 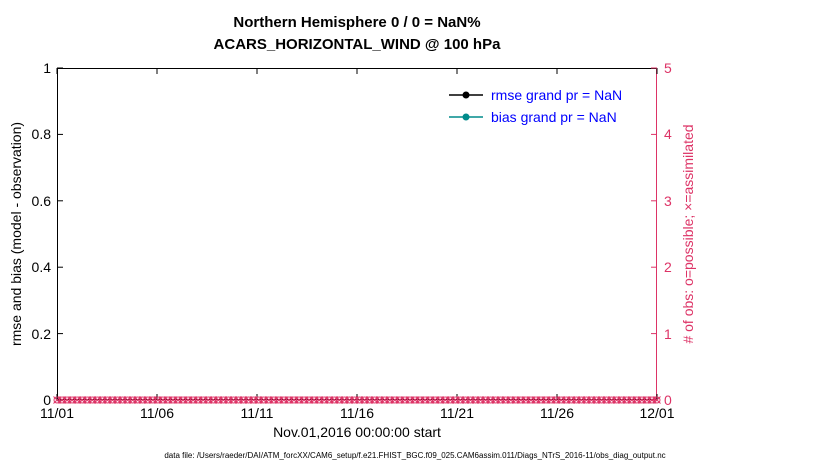 What do you see at coordinates (357, 22) in the screenshot?
I see `chart-title: Northern Hemisphere 0 / 0 = NaN%` at bounding box center [357, 22].